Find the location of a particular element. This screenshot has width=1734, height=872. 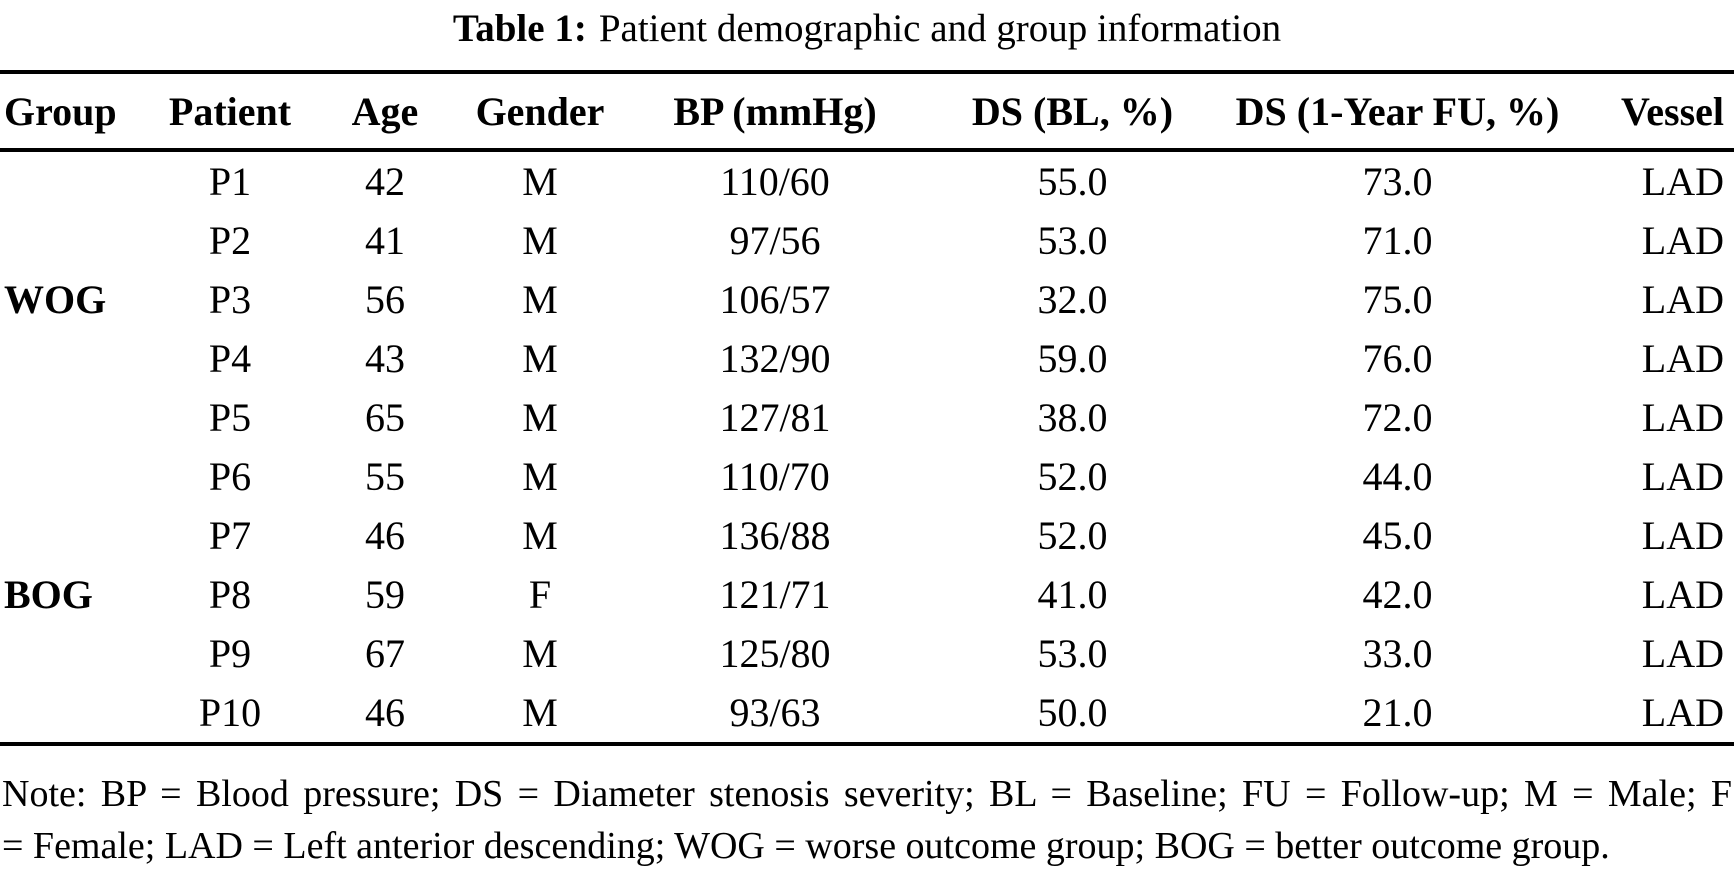

cell-age: 43 is located at coordinates (385, 358).